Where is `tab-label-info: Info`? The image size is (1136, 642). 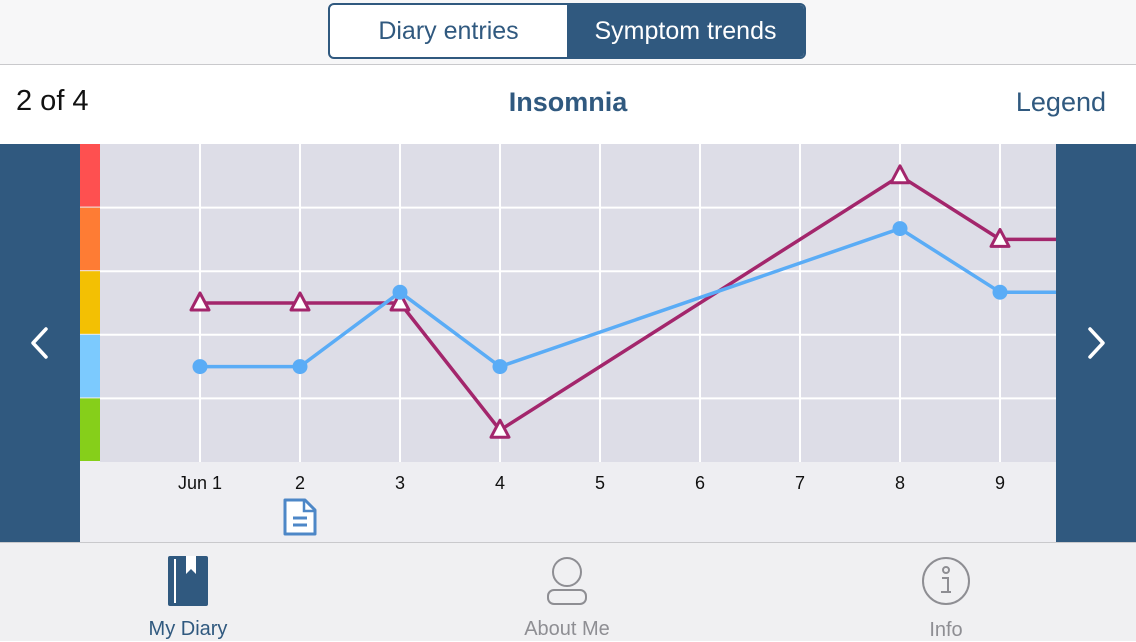 tab-label-info: Info is located at coordinates (946, 630).